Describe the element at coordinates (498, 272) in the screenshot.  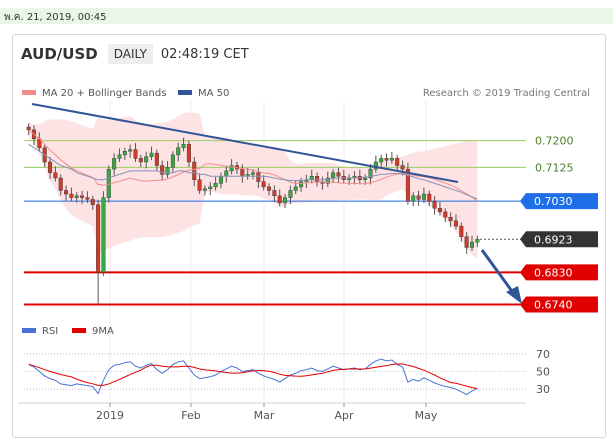
I see `forecast-arrow-line` at that location.